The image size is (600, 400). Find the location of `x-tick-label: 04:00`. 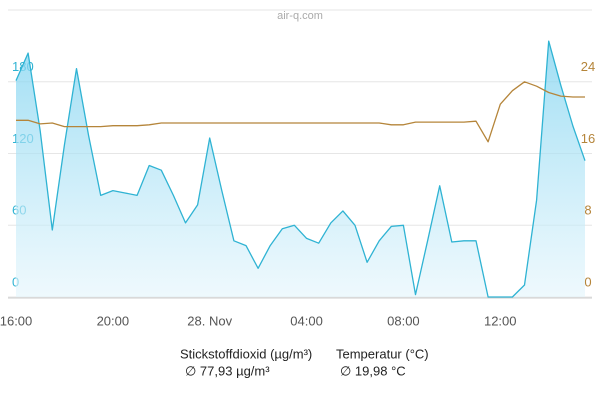

x-tick-label: 04:00 is located at coordinates (306, 320).